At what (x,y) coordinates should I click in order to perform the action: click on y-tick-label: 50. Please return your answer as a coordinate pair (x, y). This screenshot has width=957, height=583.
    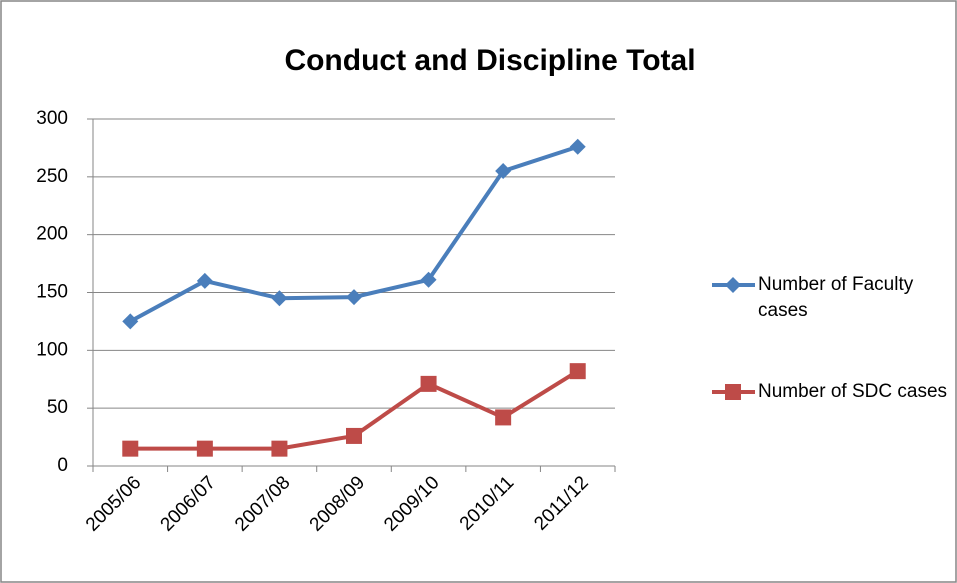
    Looking at the image, I should click on (57, 407).